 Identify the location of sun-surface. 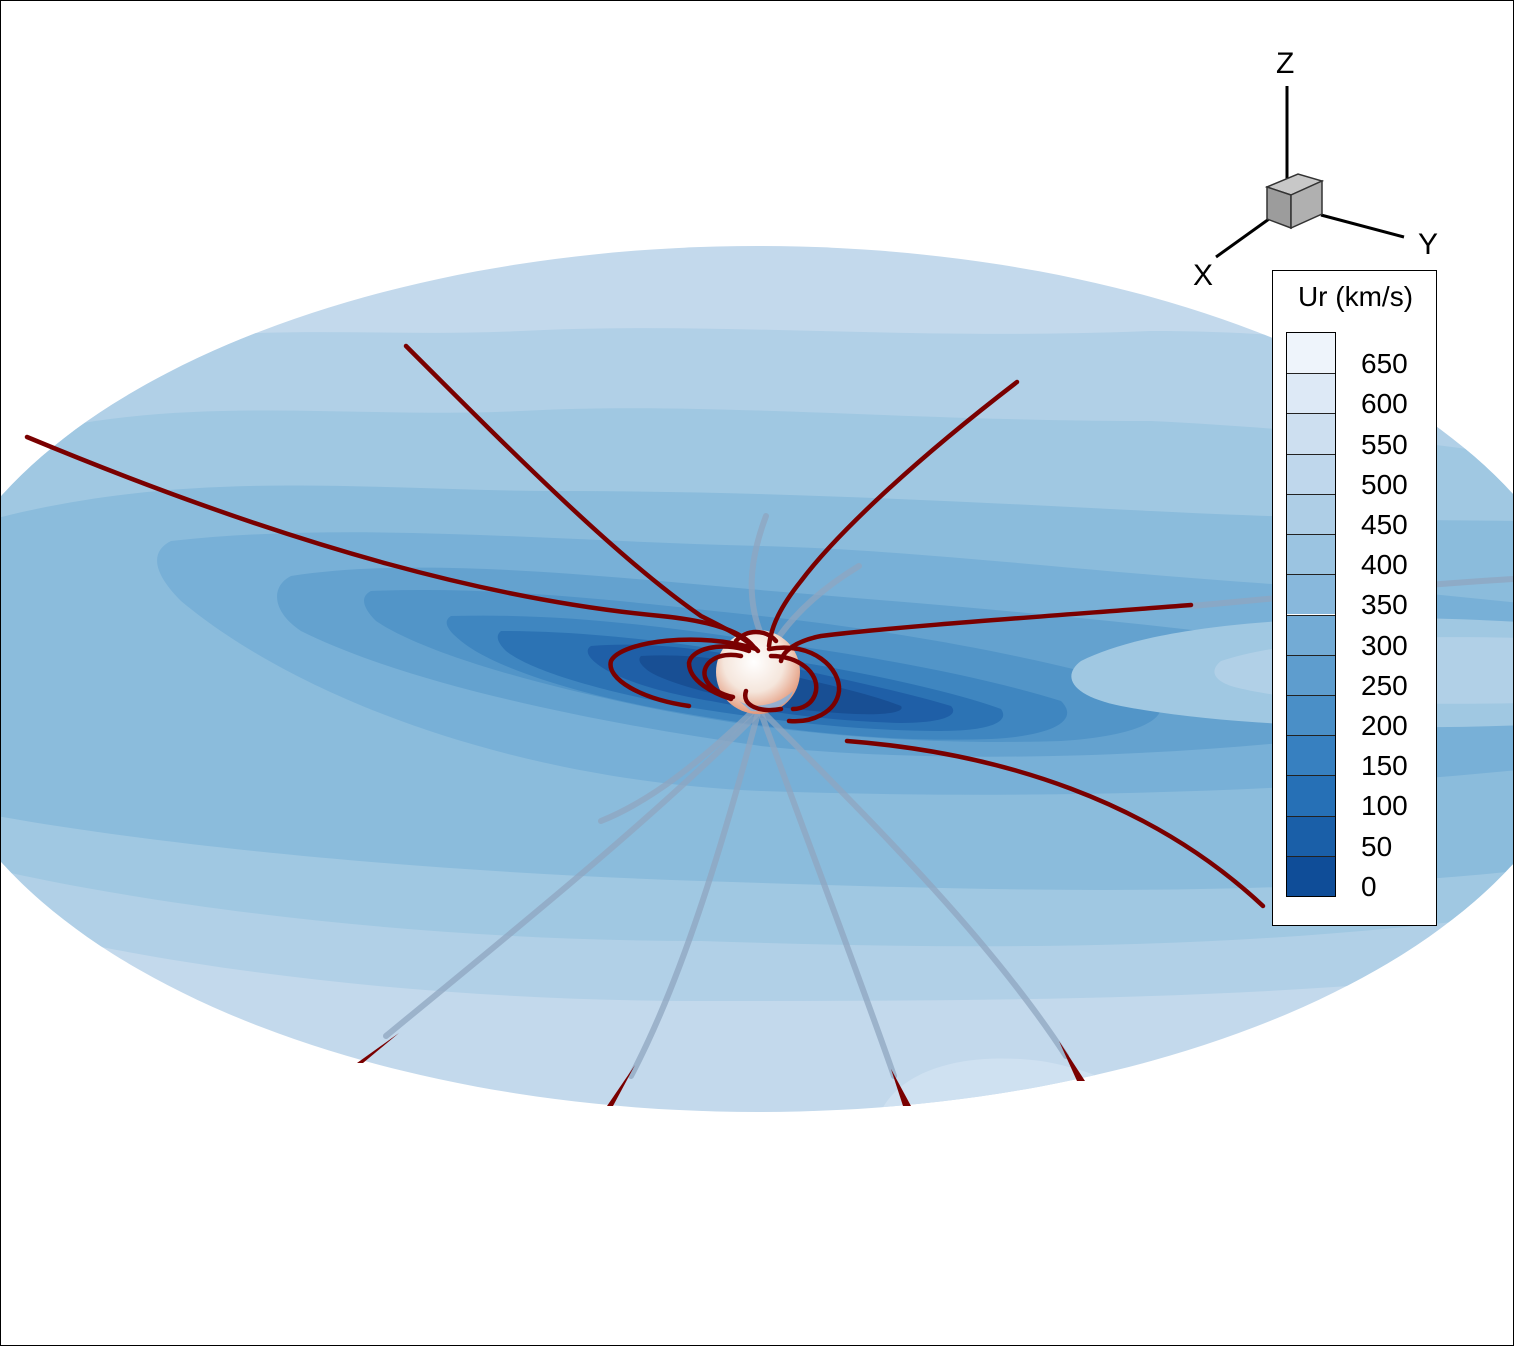
(758, 672).